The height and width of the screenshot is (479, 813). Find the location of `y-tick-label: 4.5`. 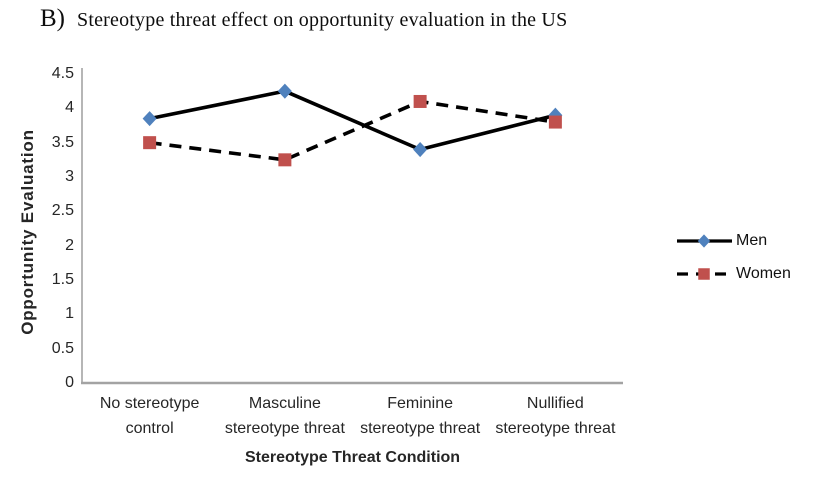

y-tick-label: 4.5 is located at coordinates (62, 73).